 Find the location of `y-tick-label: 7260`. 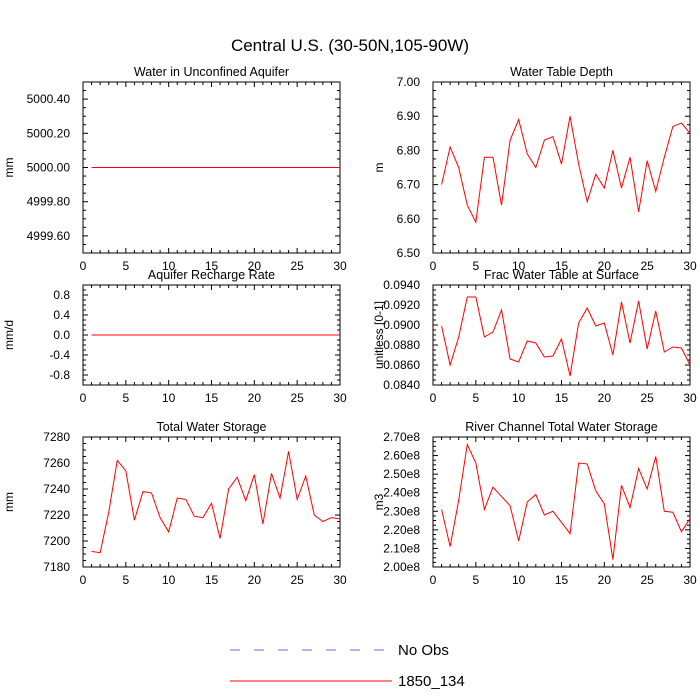

y-tick-label: 7260 is located at coordinates (56, 463).